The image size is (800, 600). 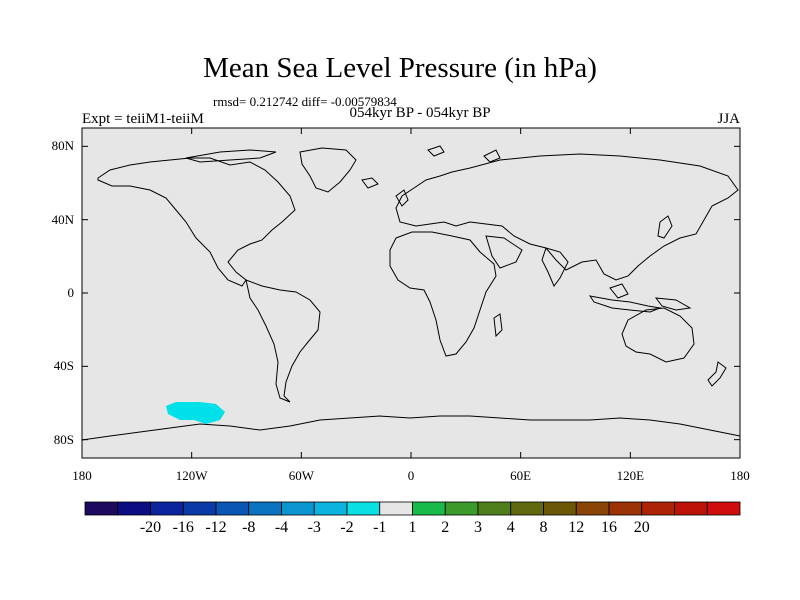 What do you see at coordinates (665, 227) in the screenshot?
I see `coast-japan` at bounding box center [665, 227].